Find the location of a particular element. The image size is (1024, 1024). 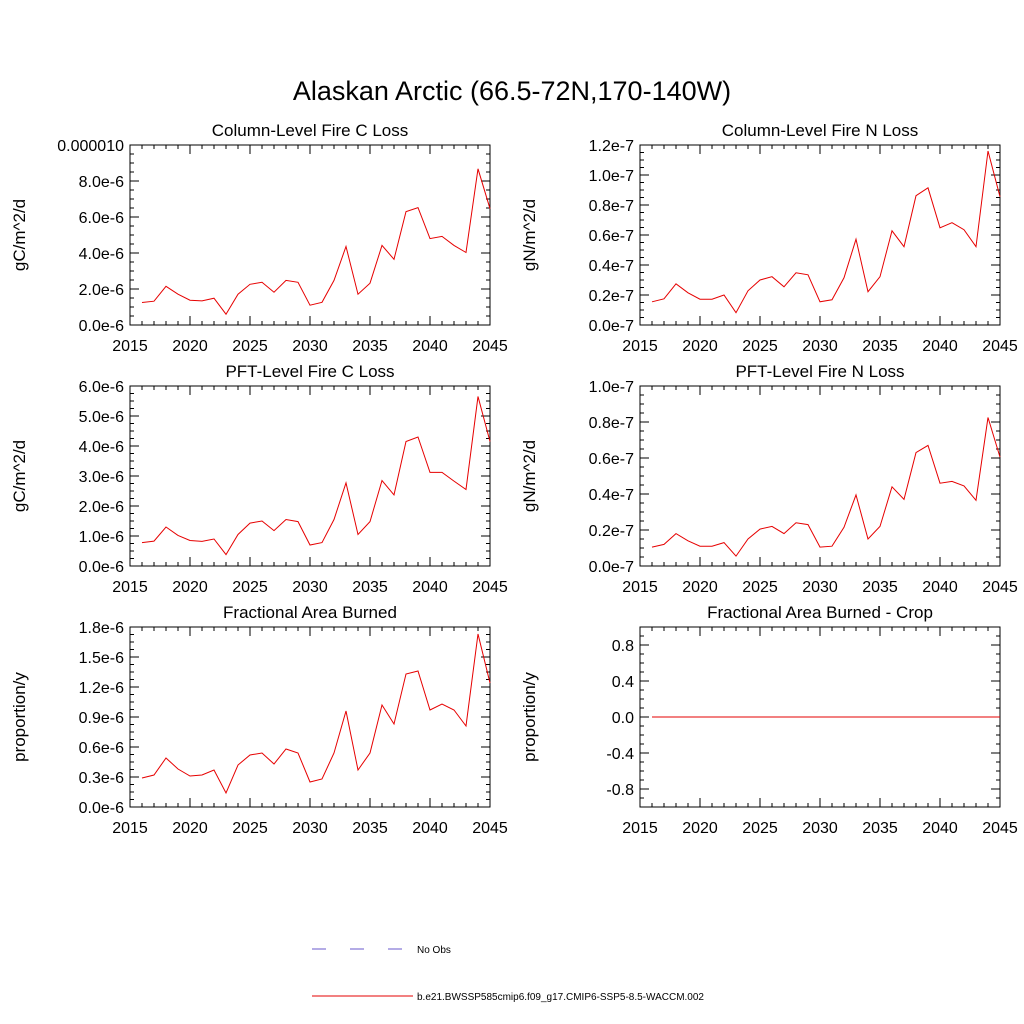

panel-title: Column-Level Fire C Loss is located at coordinates (310, 130).